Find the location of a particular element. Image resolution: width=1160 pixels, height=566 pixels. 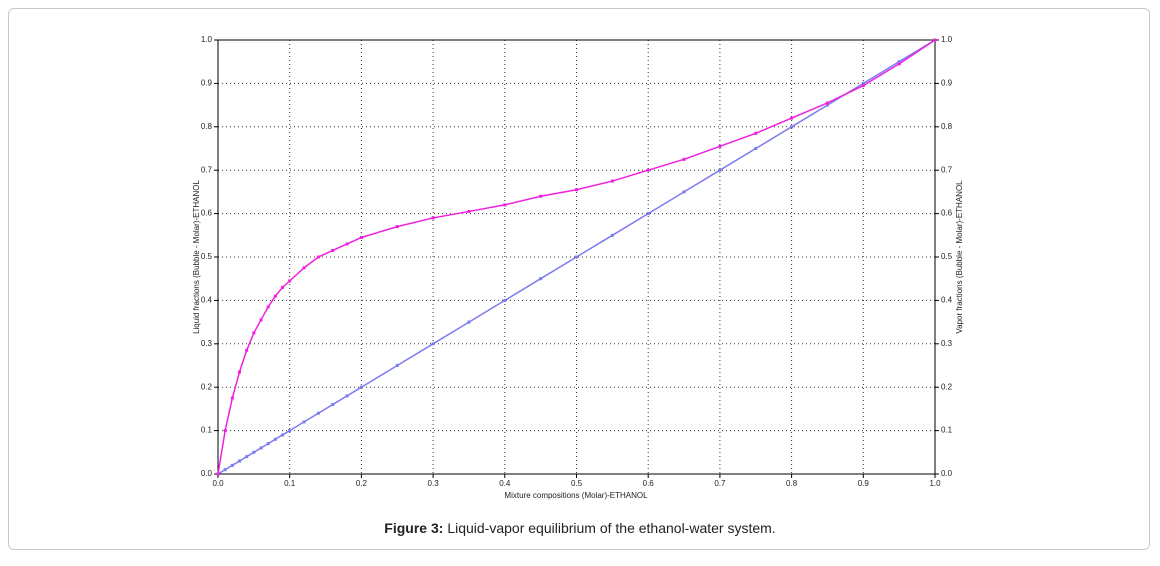

x-tick-label: 1.0 is located at coordinates (935, 483).